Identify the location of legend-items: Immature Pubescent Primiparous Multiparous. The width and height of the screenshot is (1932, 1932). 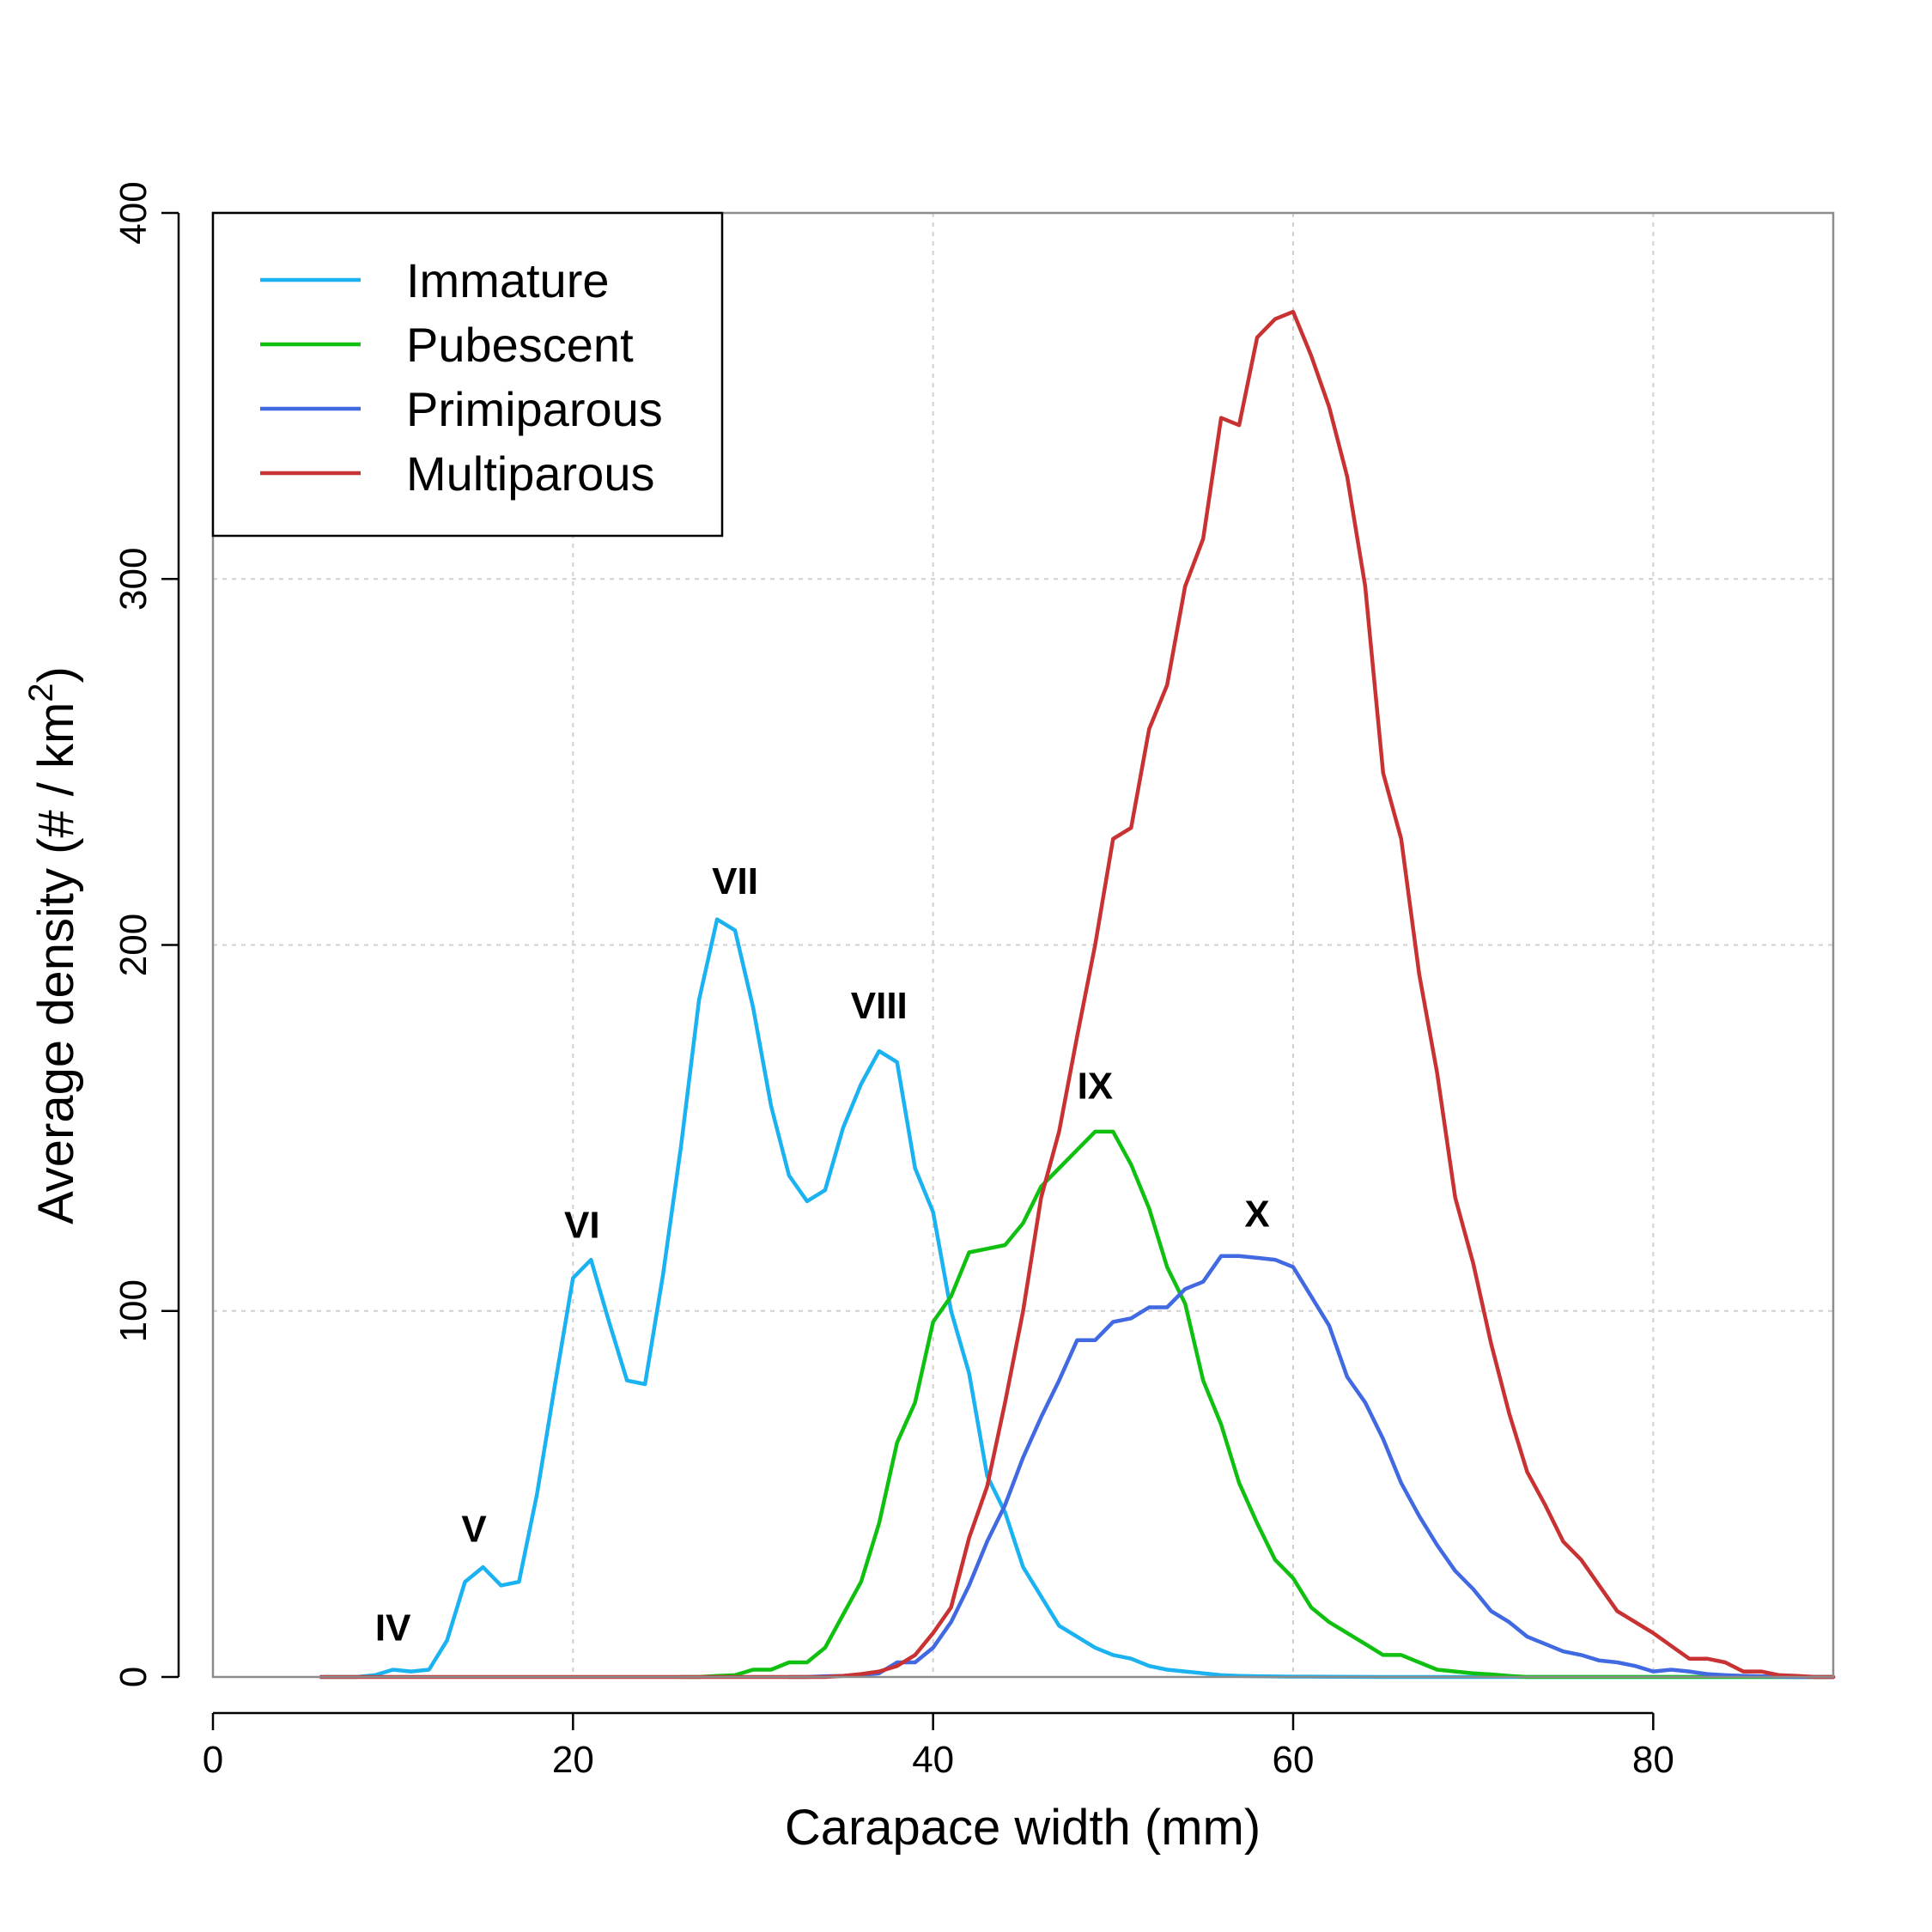
(461, 377).